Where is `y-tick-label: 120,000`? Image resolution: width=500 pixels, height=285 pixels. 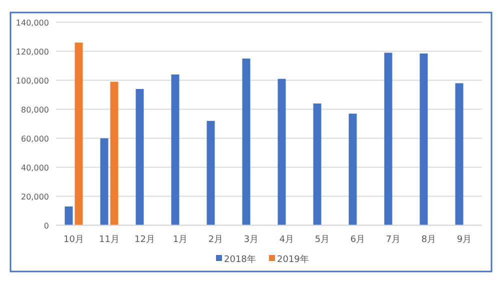
y-tick-label: 120,000 is located at coordinates (32, 51).